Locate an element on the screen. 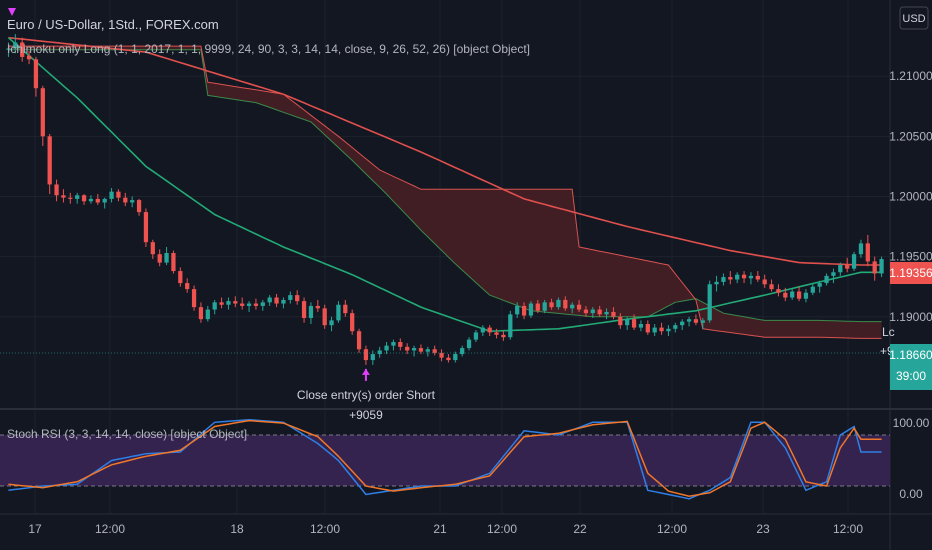  bar-countdown: 39:00 is located at coordinates (911, 376).